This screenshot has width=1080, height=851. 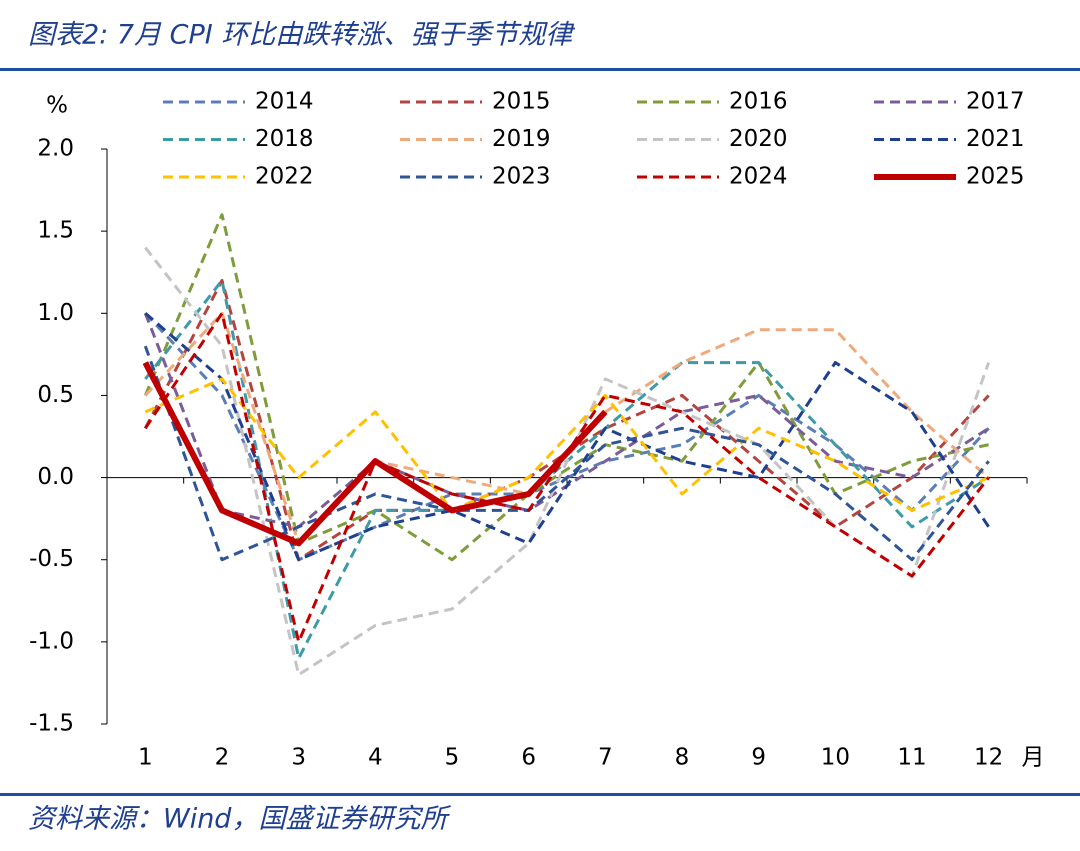 What do you see at coordinates (540, 69) in the screenshot?
I see `top-rule` at bounding box center [540, 69].